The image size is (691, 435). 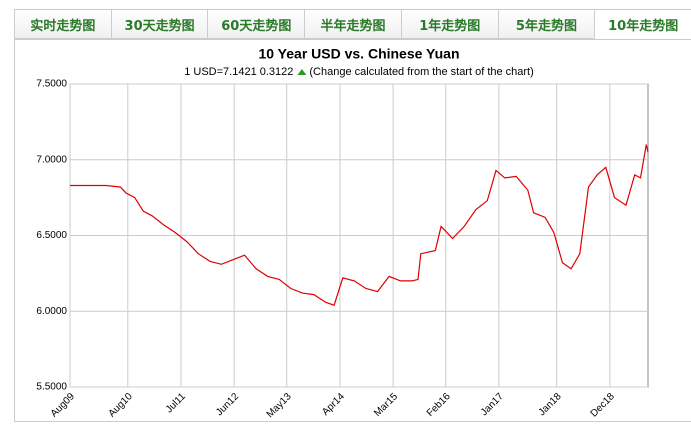 What do you see at coordinates (386, 405) in the screenshot?
I see `x-tick-label: Mar15` at bounding box center [386, 405].